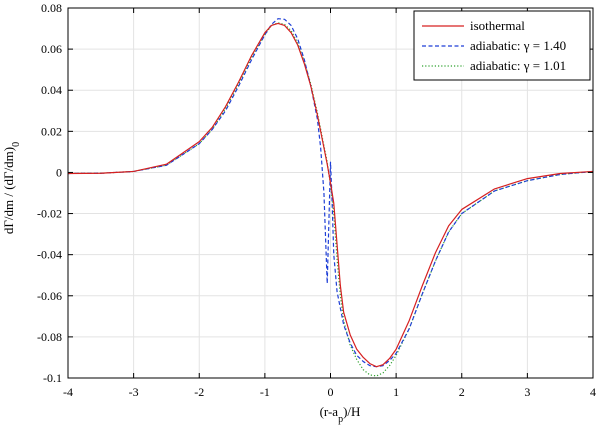  What do you see at coordinates (51, 8) in the screenshot?
I see `y-tick-label: 0.08` at bounding box center [51, 8].